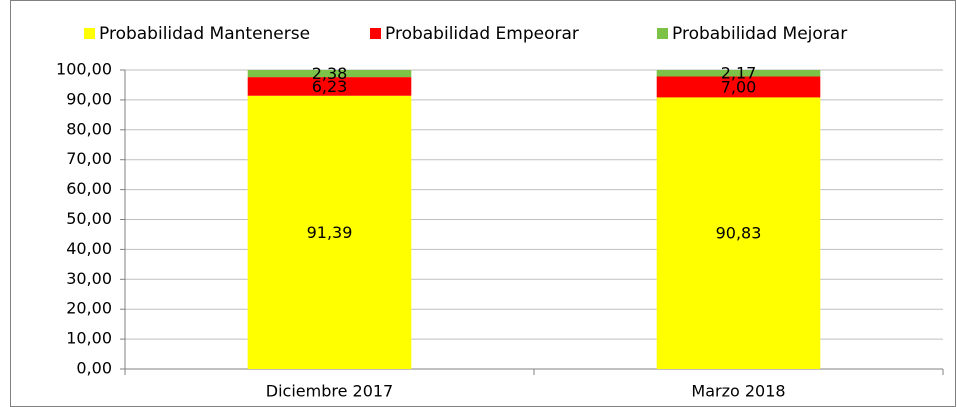 Image resolution: width=957 pixels, height=407 pixels. Describe the element at coordinates (482, 34) in the screenshot. I see `legend-label: Probabilidad Empeorar` at that location.